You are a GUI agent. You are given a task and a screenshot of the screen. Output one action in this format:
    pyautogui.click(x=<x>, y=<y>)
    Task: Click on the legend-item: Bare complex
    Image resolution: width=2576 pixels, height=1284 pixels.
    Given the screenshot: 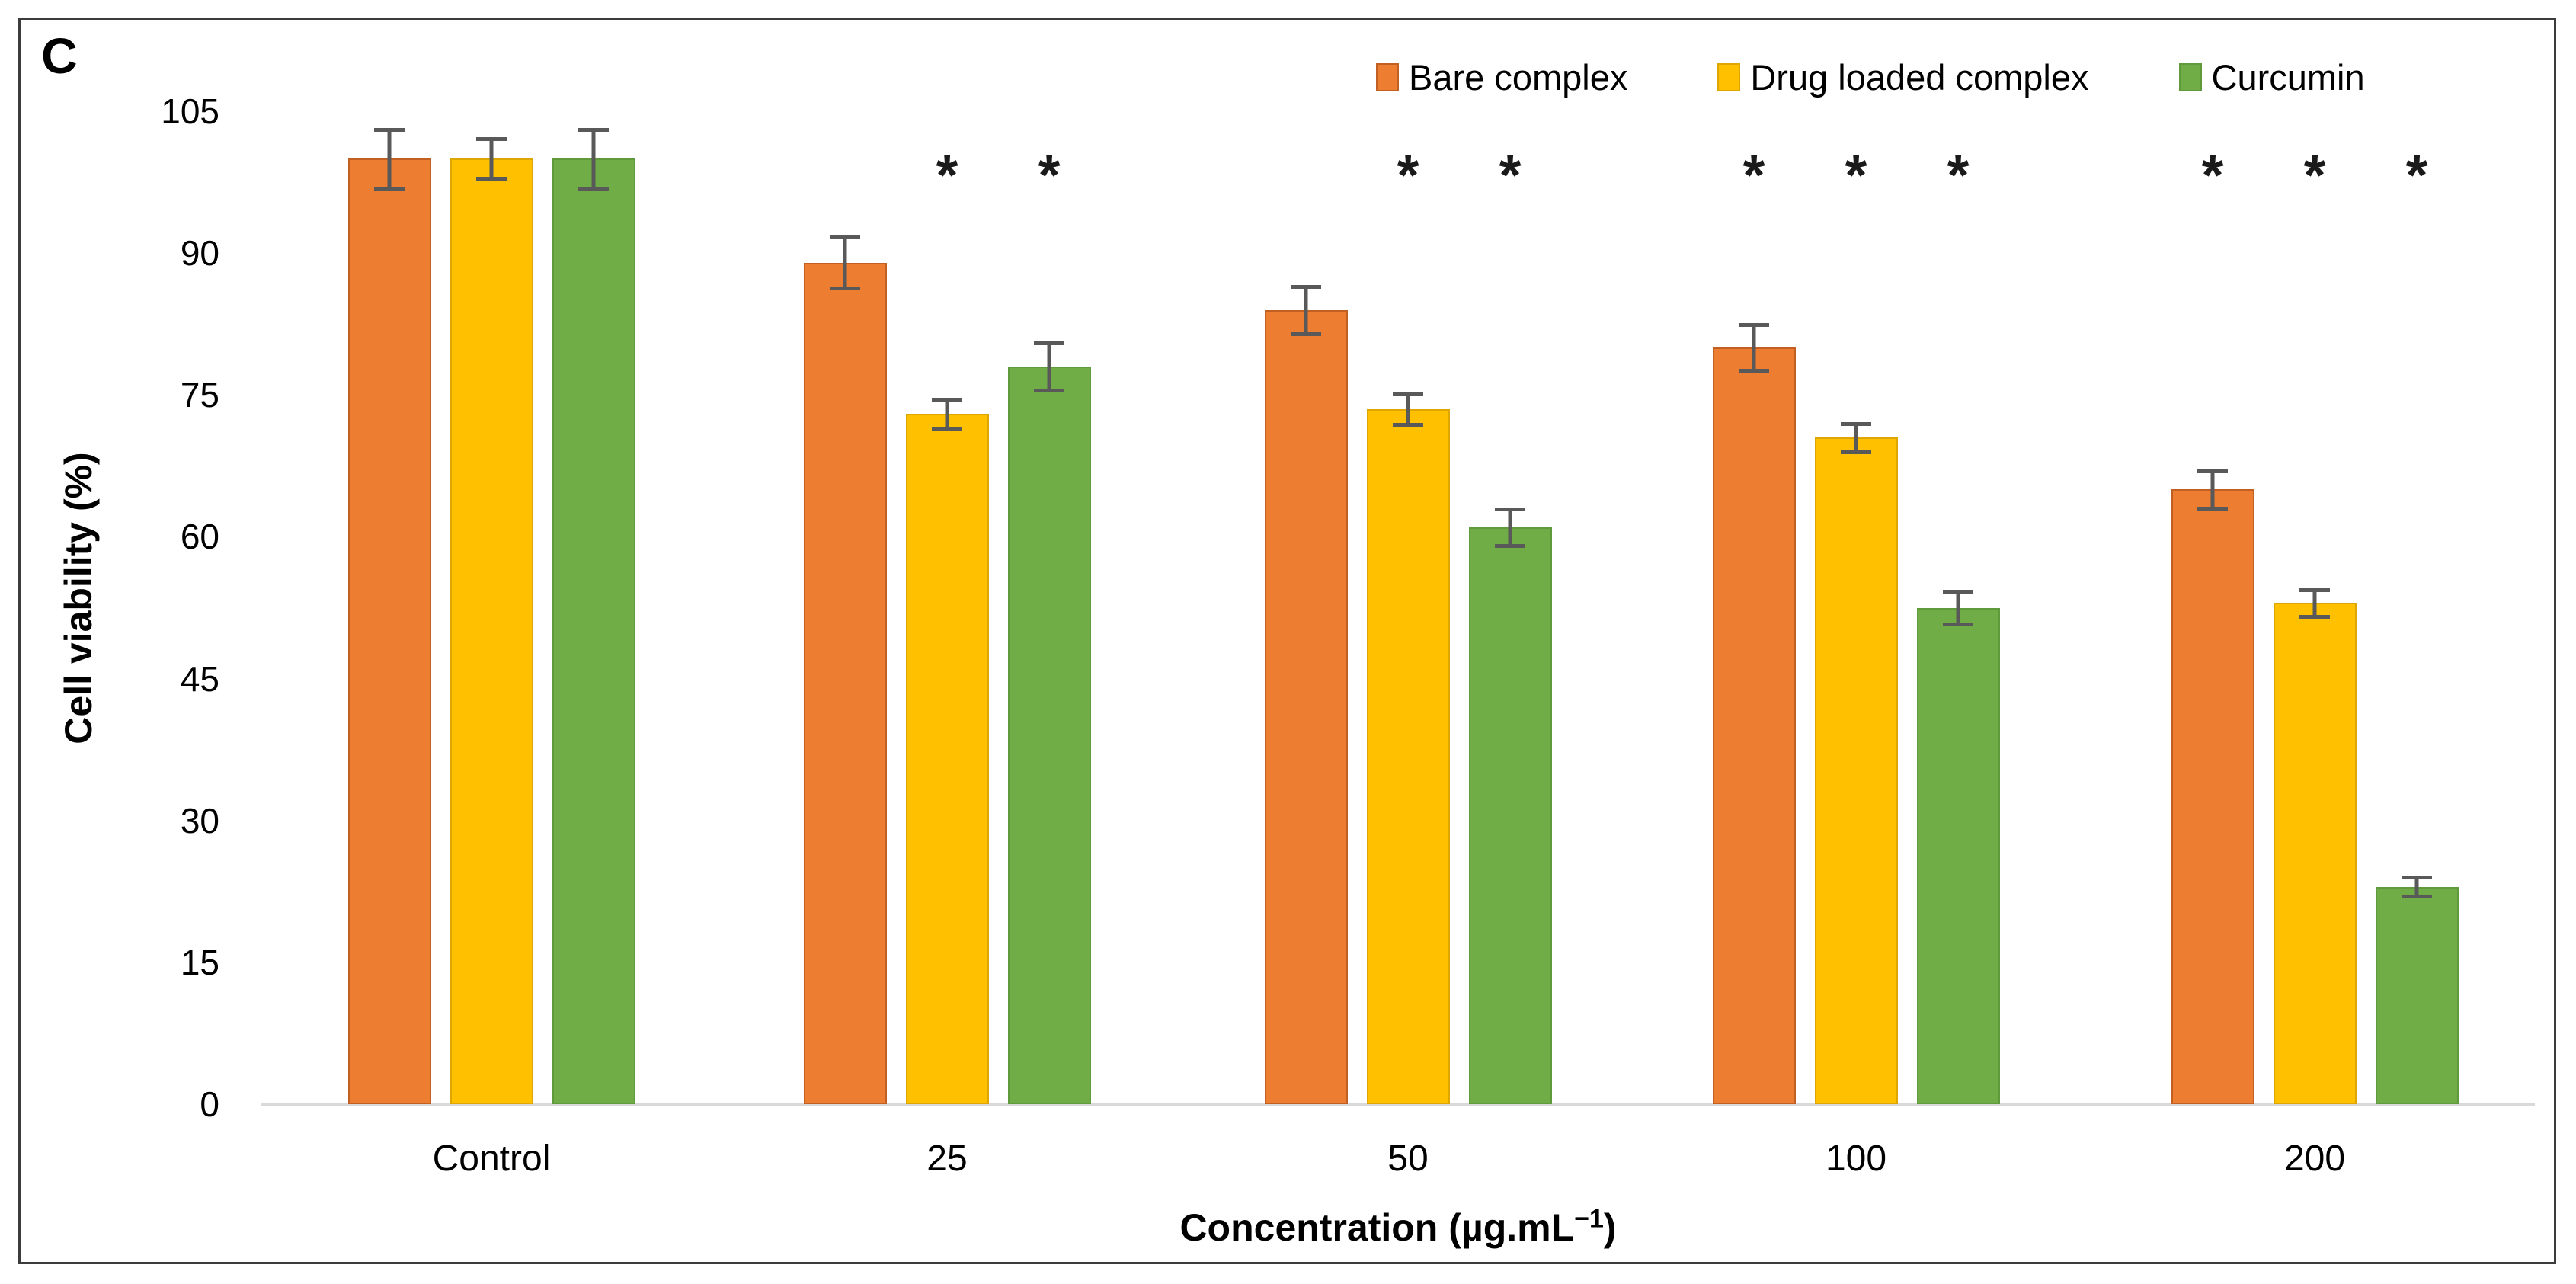 What is the action you would take?
    pyautogui.click(x=1501, y=77)
    